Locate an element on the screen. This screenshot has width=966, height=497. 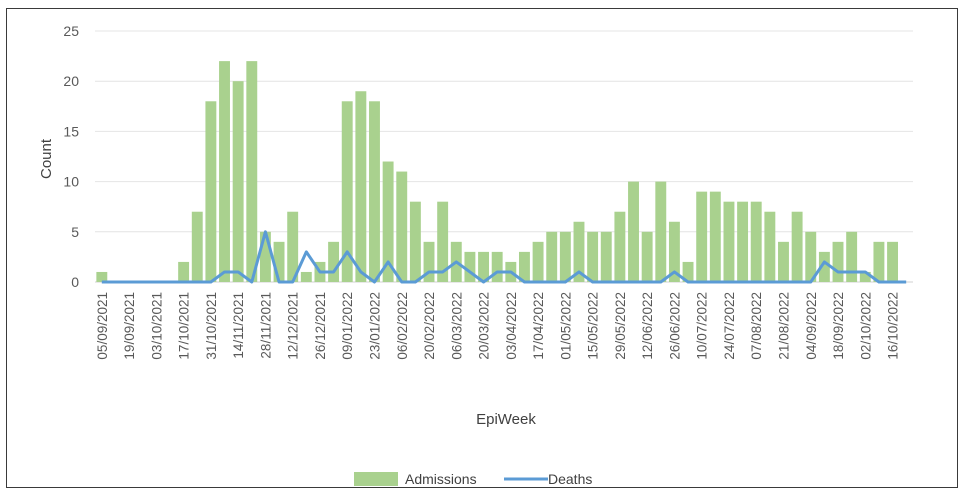
x-tick-label: 05/09/2021 is located at coordinates (102, 326).